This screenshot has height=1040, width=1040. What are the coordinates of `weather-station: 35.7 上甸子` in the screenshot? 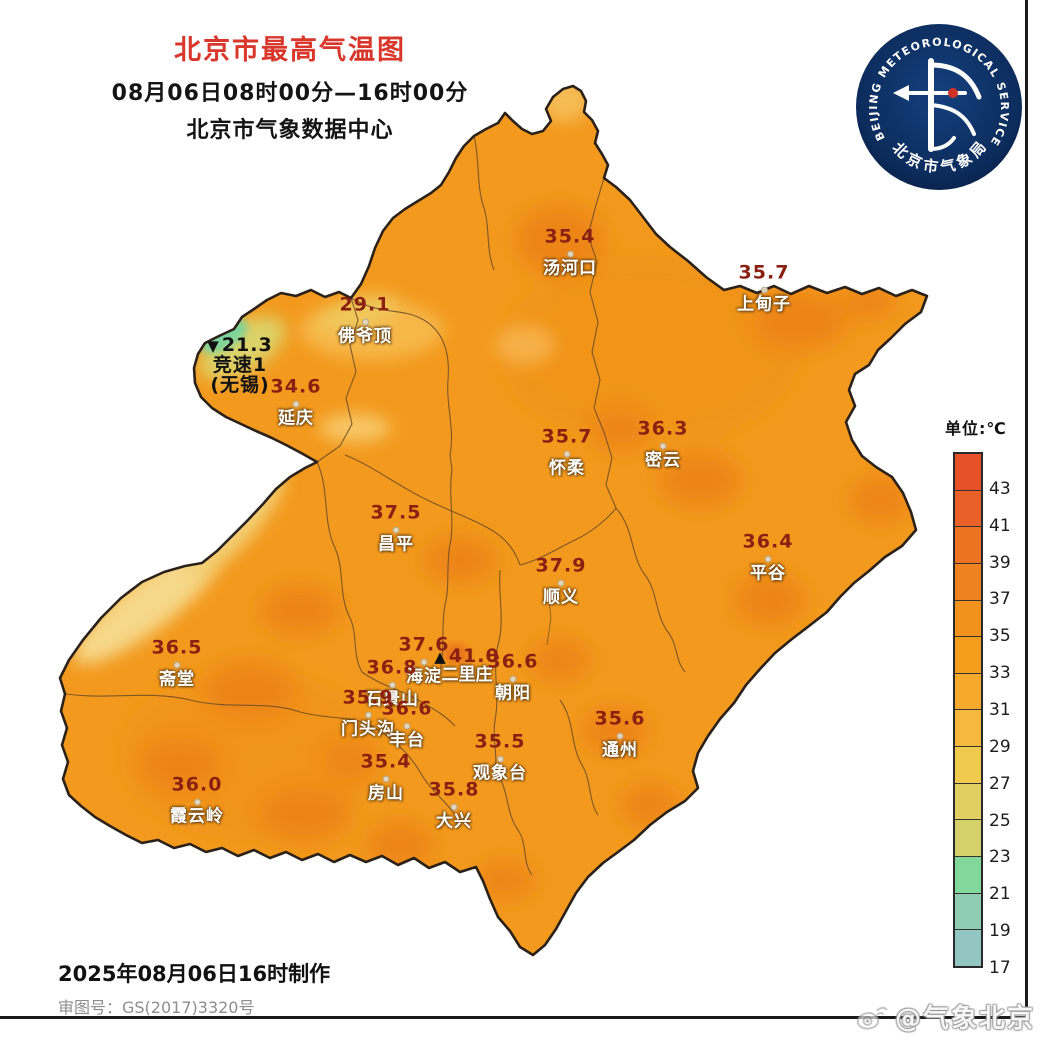 It's located at (764, 289).